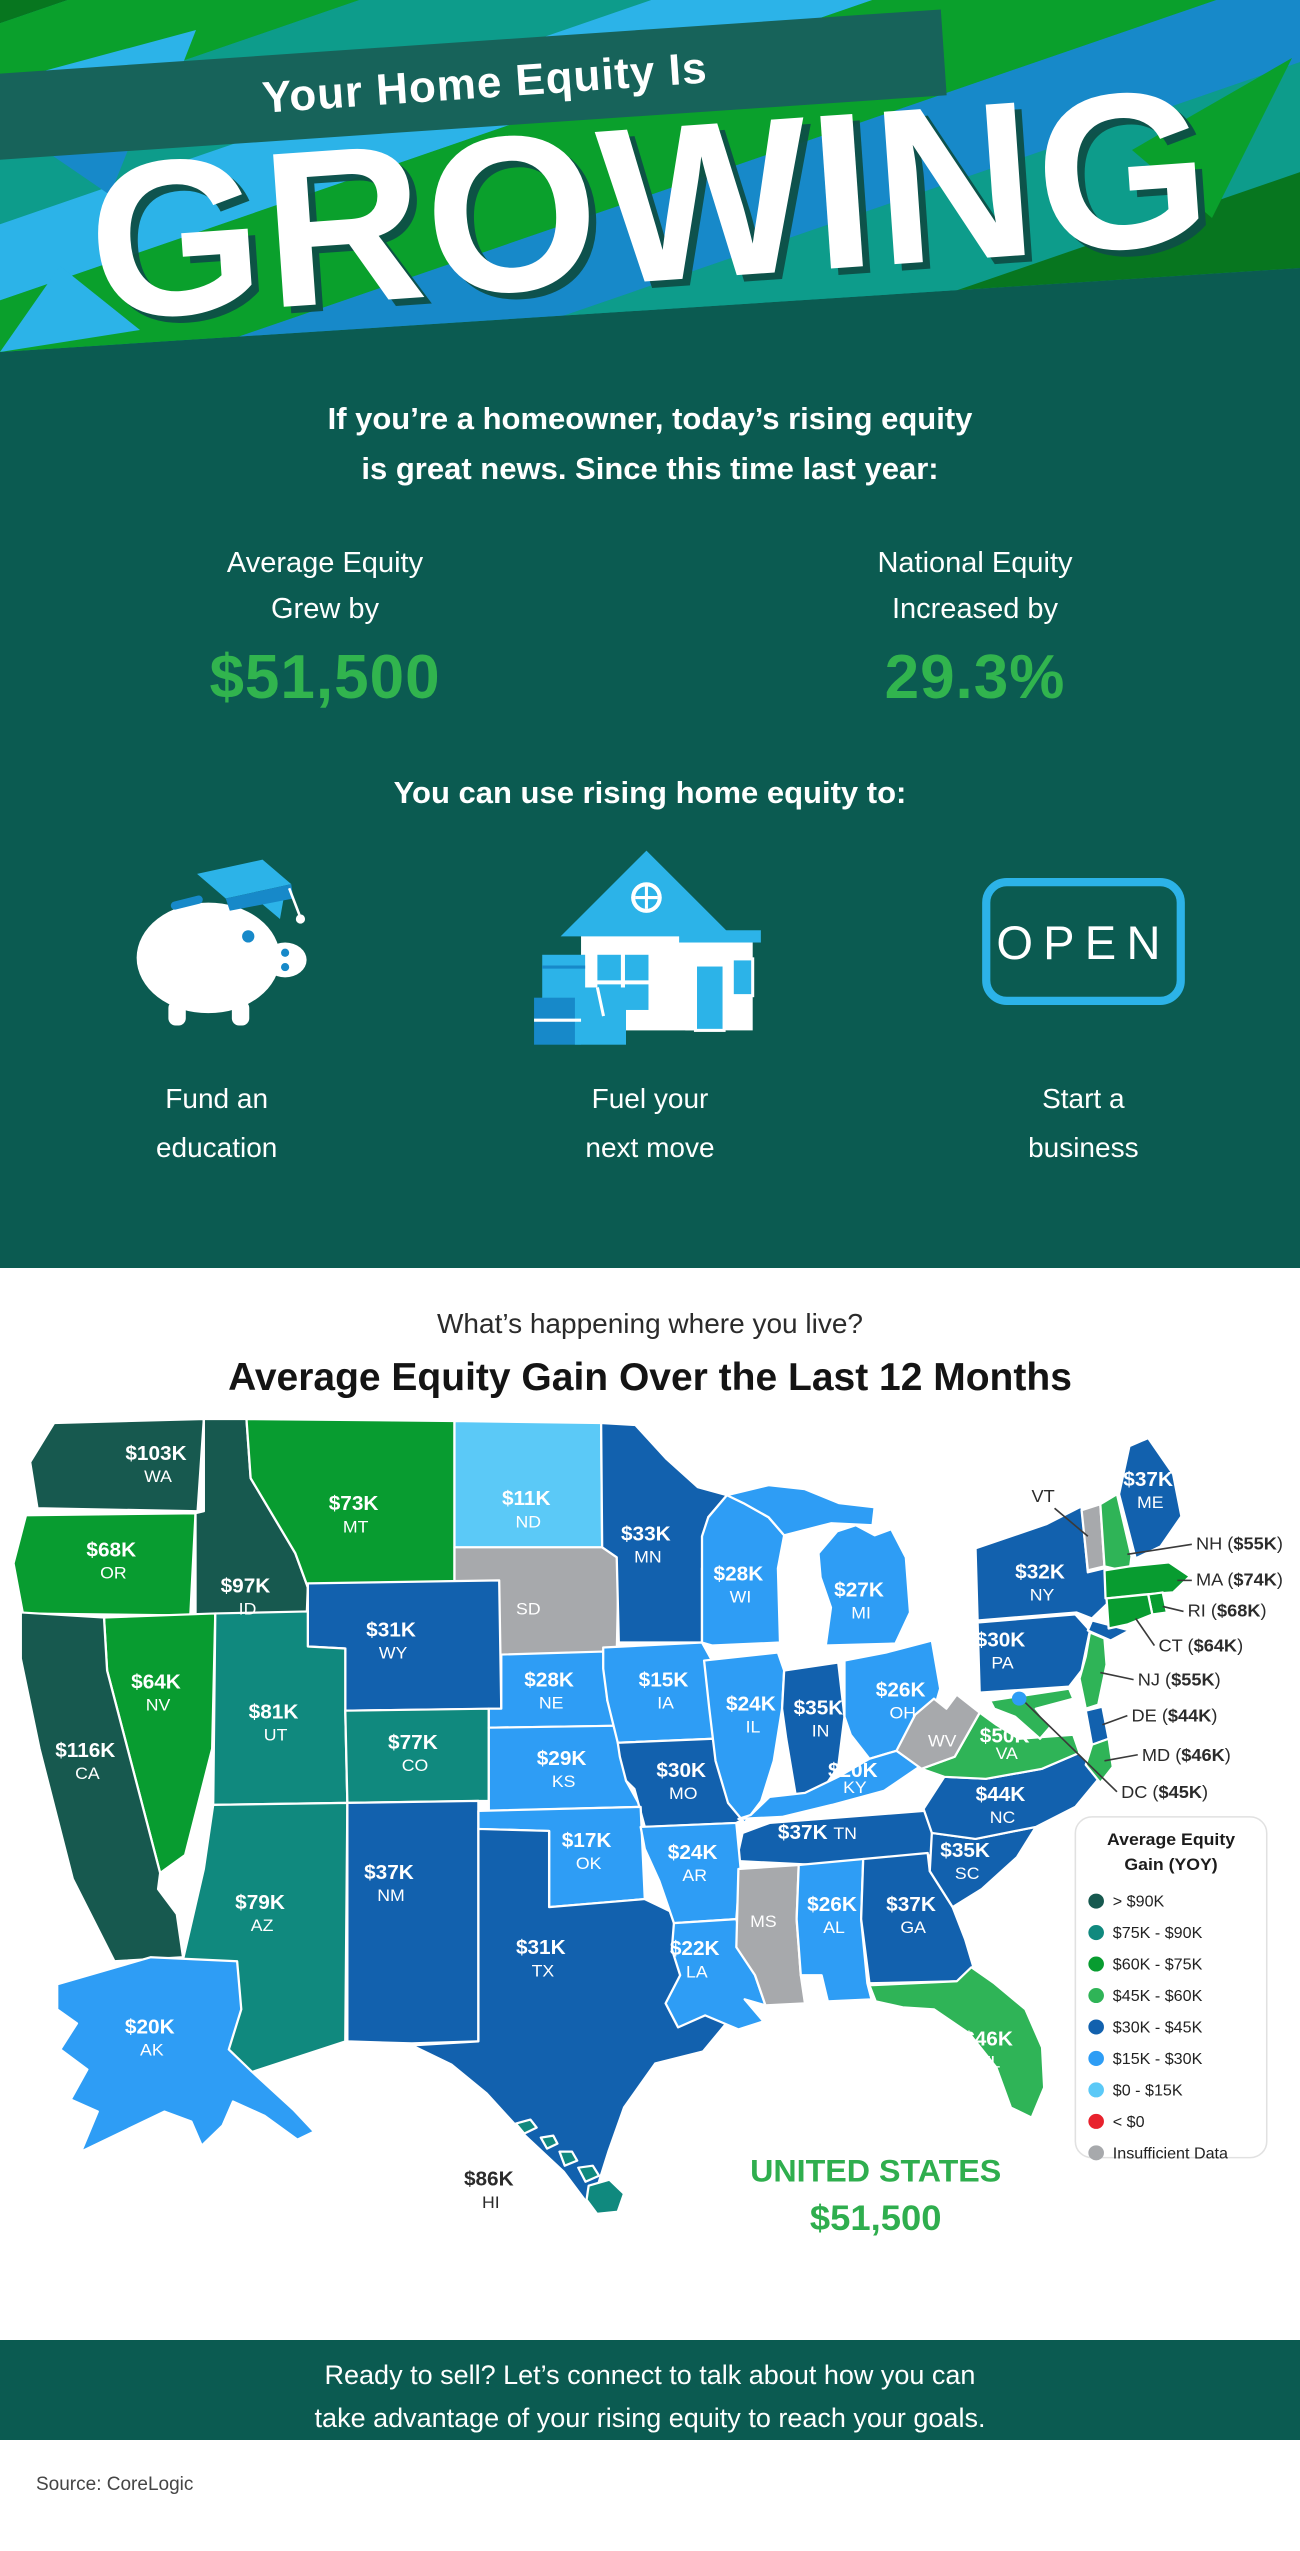 The image size is (1300, 2551). Describe the element at coordinates (913, 1927) in the screenshot. I see `state-abbr-ga: GA` at that location.